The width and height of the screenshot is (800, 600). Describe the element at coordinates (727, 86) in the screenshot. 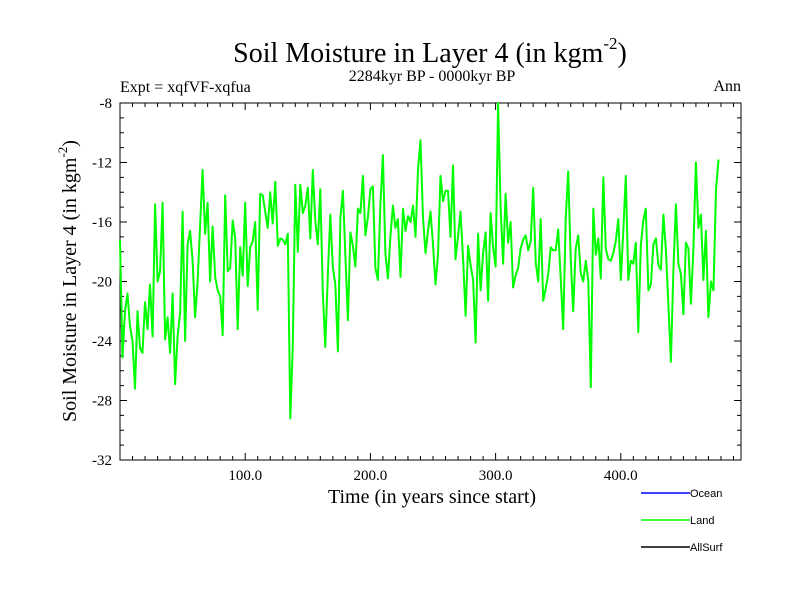

I see `season-label: Ann` at that location.